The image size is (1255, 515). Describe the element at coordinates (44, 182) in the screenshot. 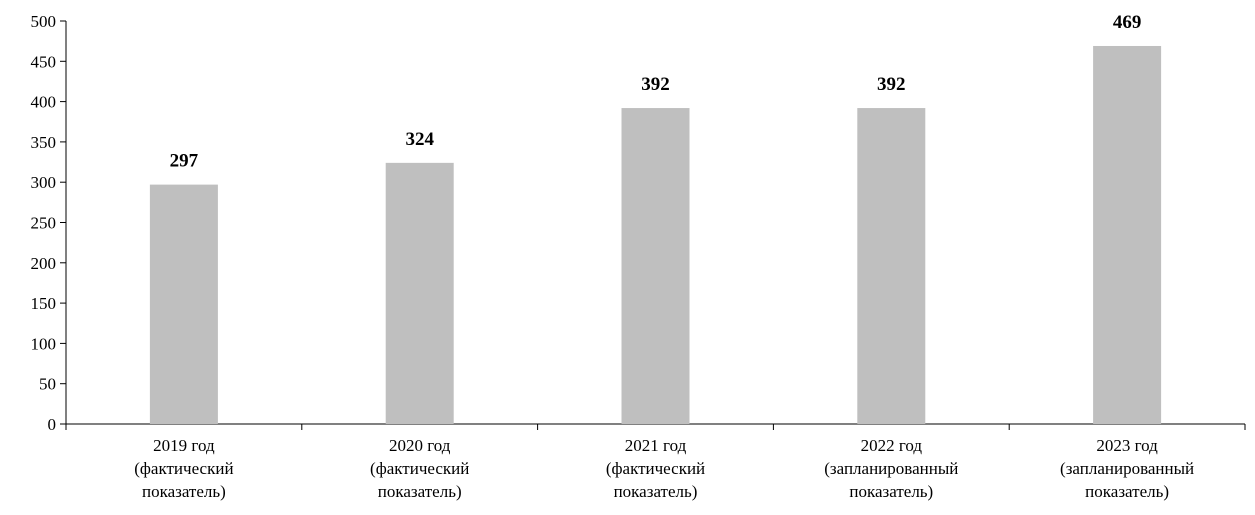

I see `y-tick-label: 300` at that location.